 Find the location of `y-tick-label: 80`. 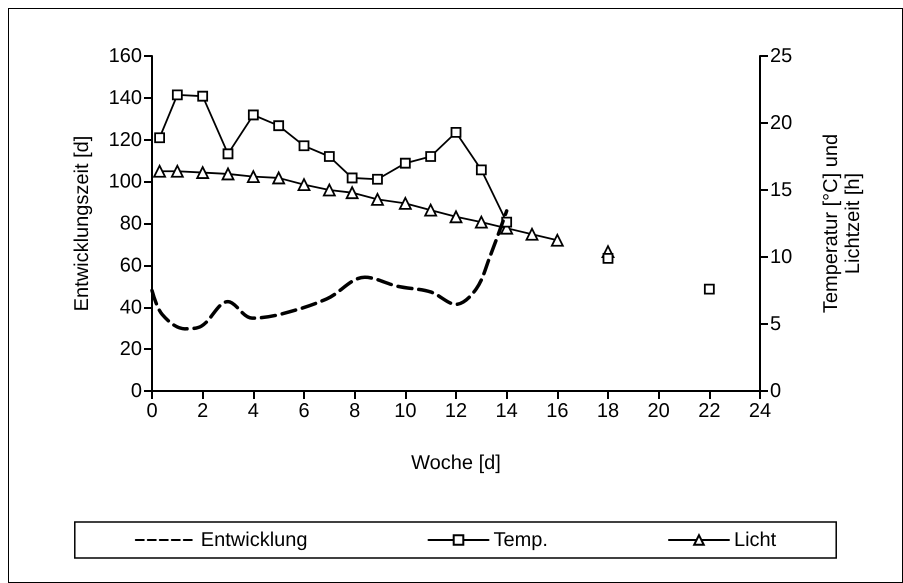

y-tick-label: 80 is located at coordinates (131, 223).